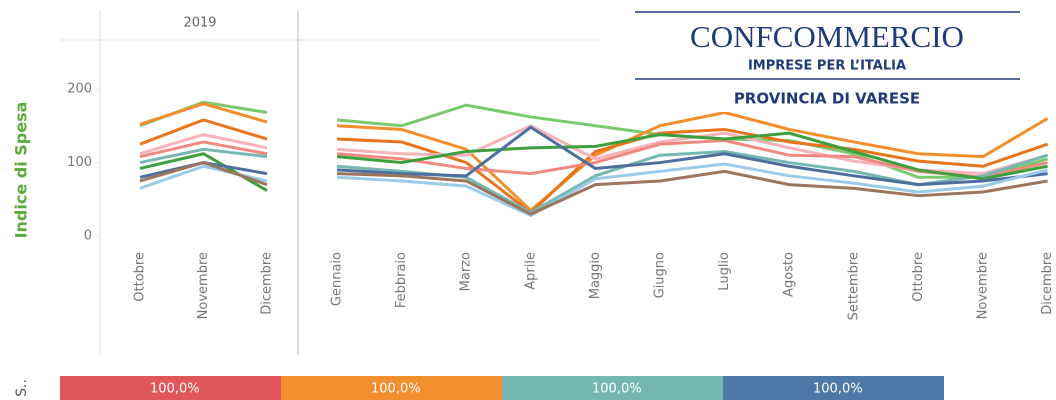  I want to click on x-tick-label: Maggio, so click(595, 275).